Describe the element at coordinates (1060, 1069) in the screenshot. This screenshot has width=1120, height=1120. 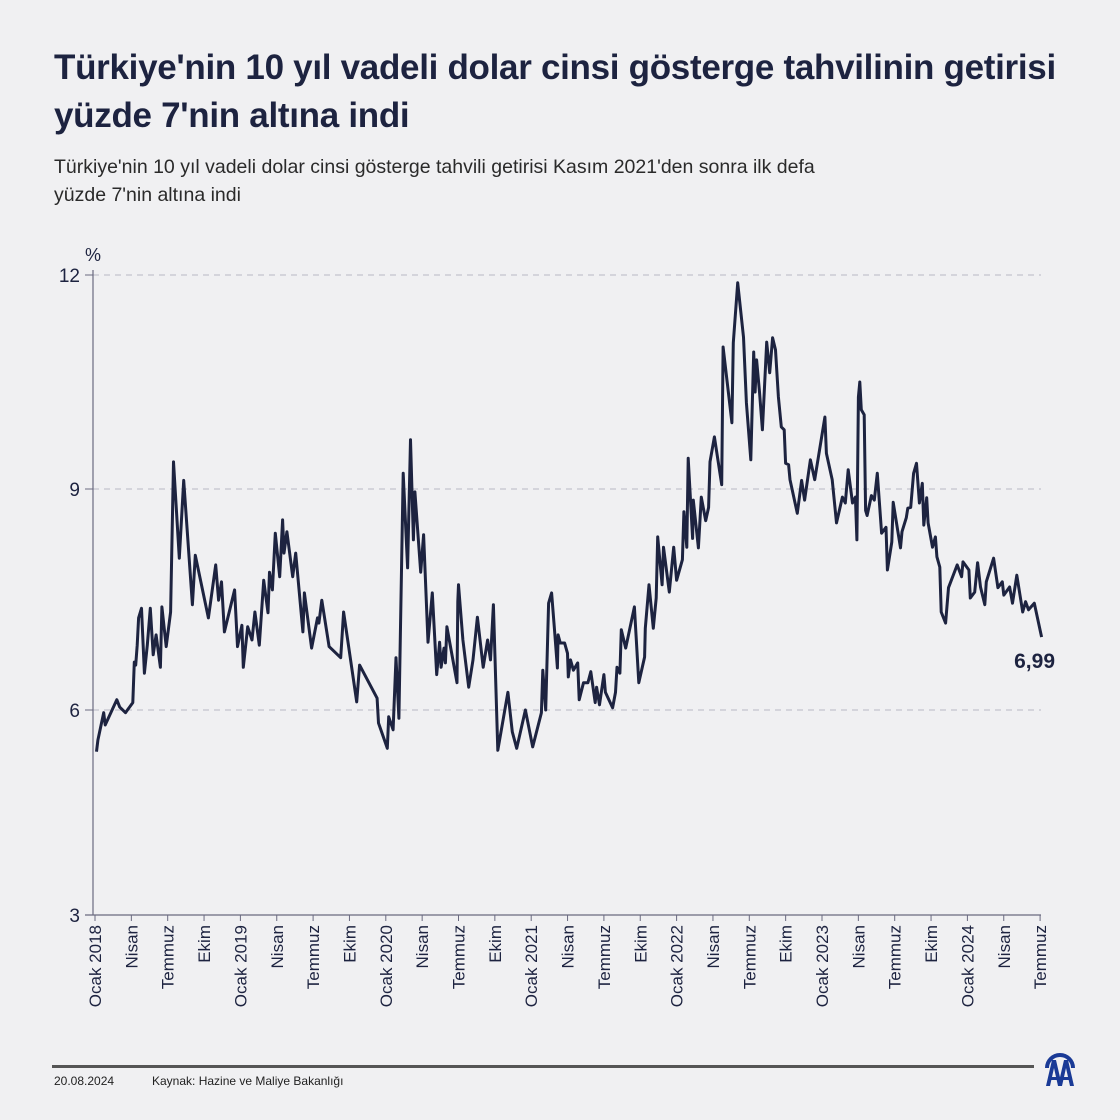
I see `aa-logo-icon` at that location.